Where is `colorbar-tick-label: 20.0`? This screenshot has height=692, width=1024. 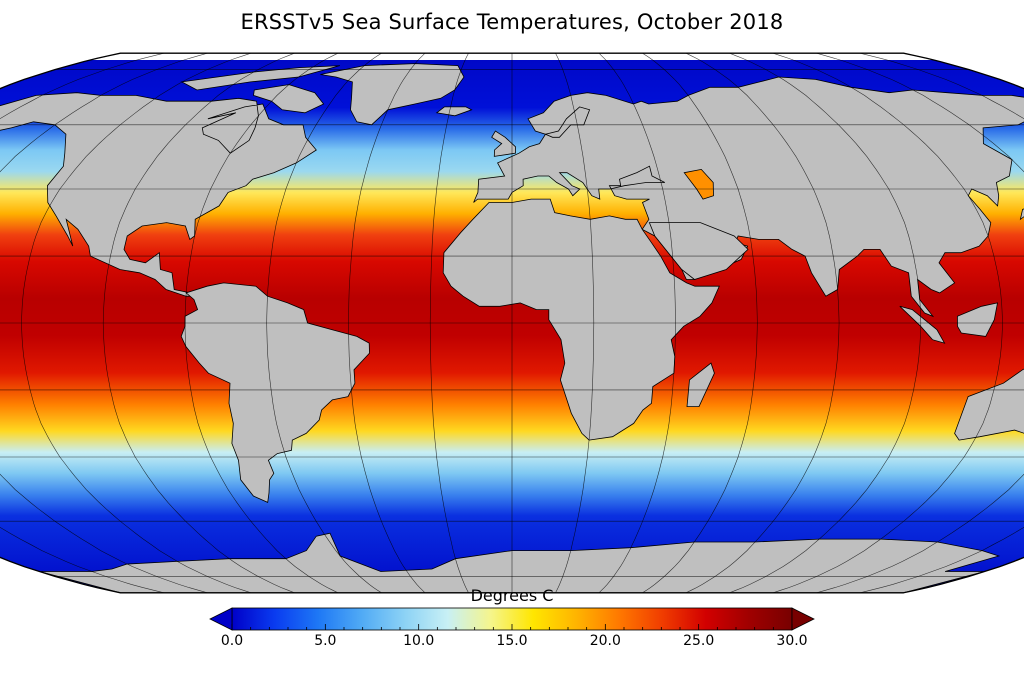 colorbar-tick-label: 20.0 is located at coordinates (605, 641).